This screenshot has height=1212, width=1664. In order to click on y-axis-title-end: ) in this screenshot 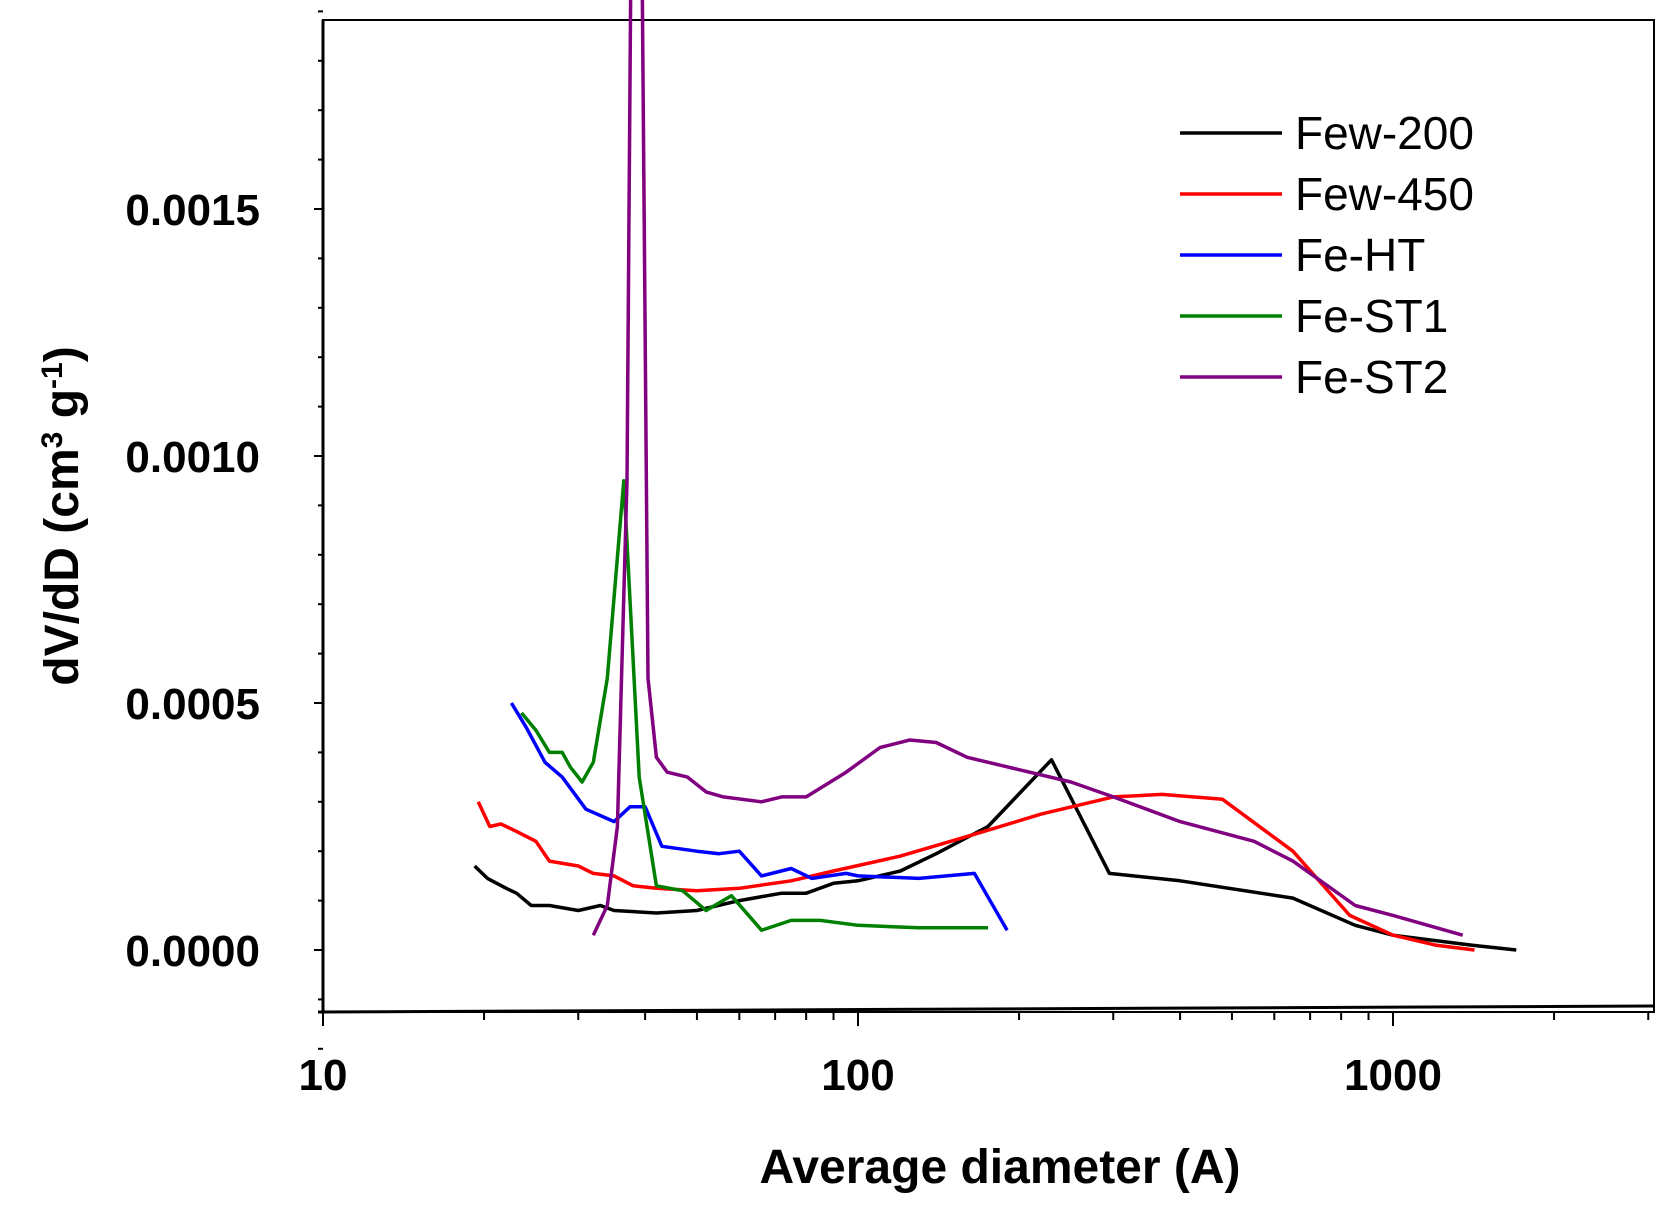, I will do `click(62, 354)`.